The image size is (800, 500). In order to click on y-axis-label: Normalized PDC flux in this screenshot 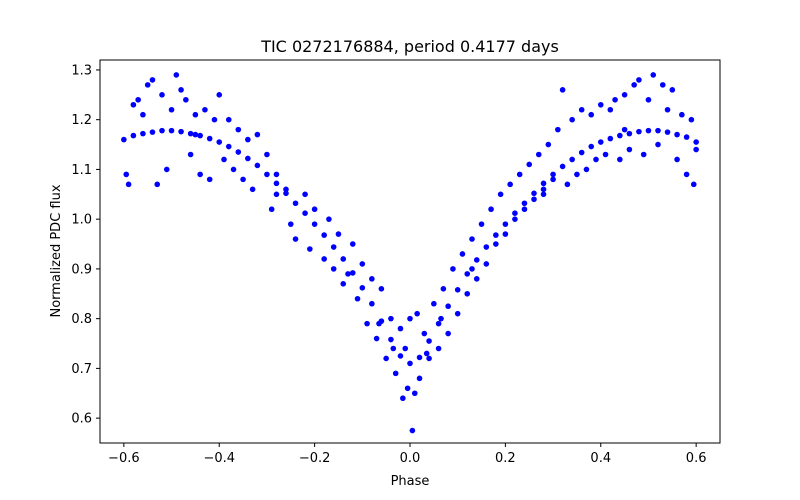, I will do `click(56, 250)`.